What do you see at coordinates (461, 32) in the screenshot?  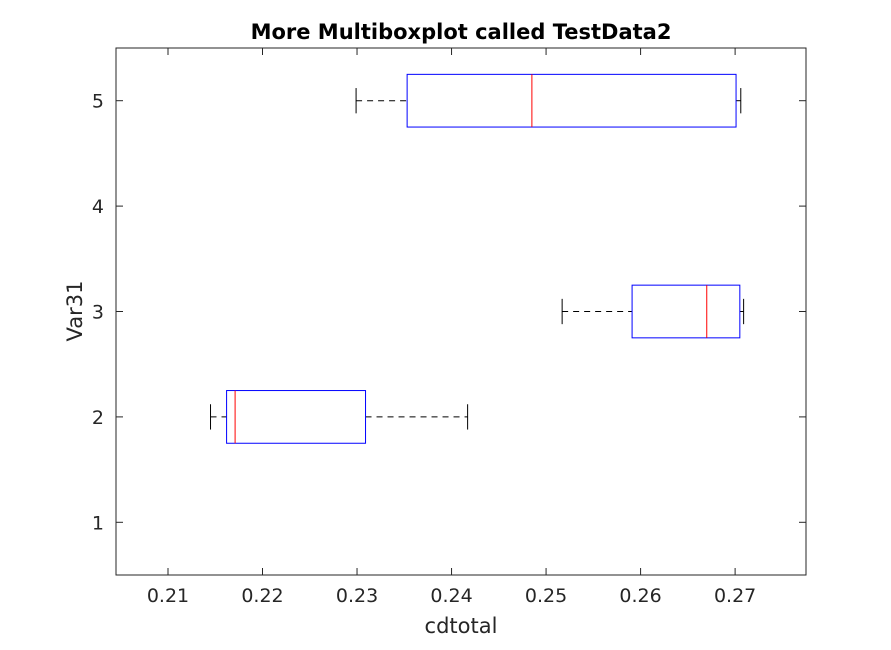 I see `chart-title: More Multiboxplot called TestData2` at bounding box center [461, 32].